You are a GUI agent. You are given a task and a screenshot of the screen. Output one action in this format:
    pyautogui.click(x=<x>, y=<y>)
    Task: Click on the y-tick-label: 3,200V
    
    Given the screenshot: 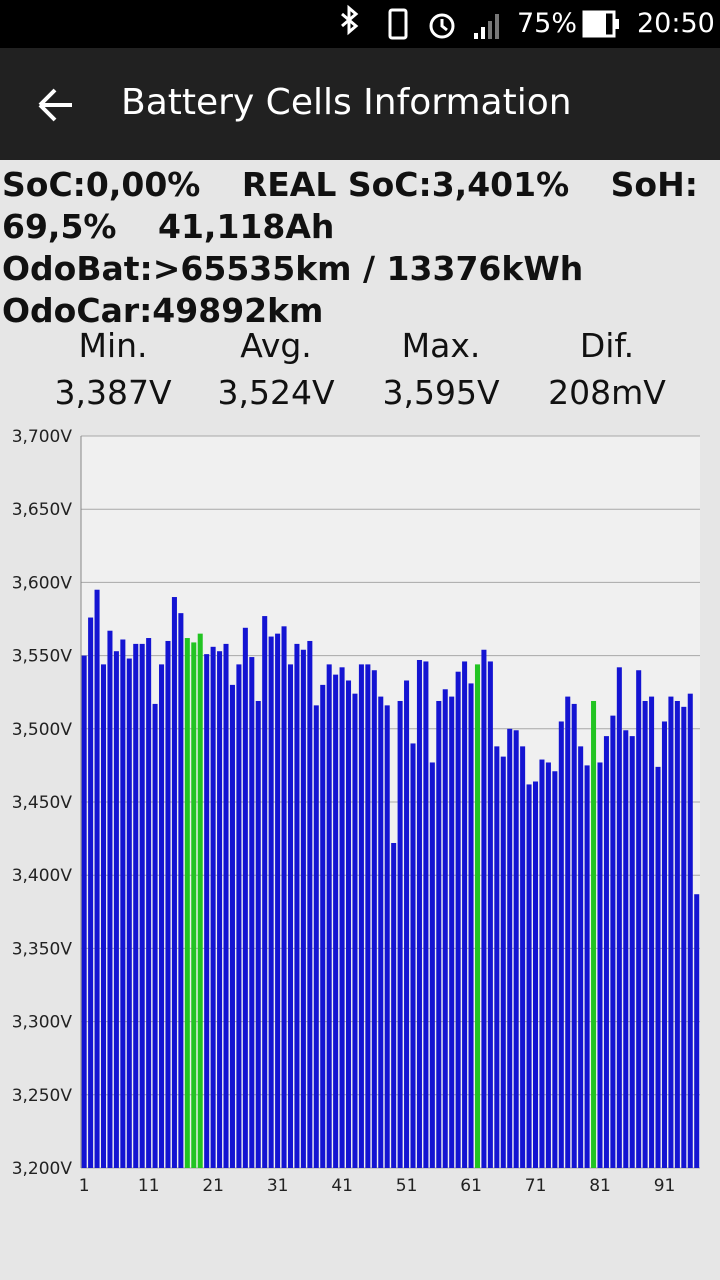 What is the action you would take?
    pyautogui.click(x=42, y=1169)
    